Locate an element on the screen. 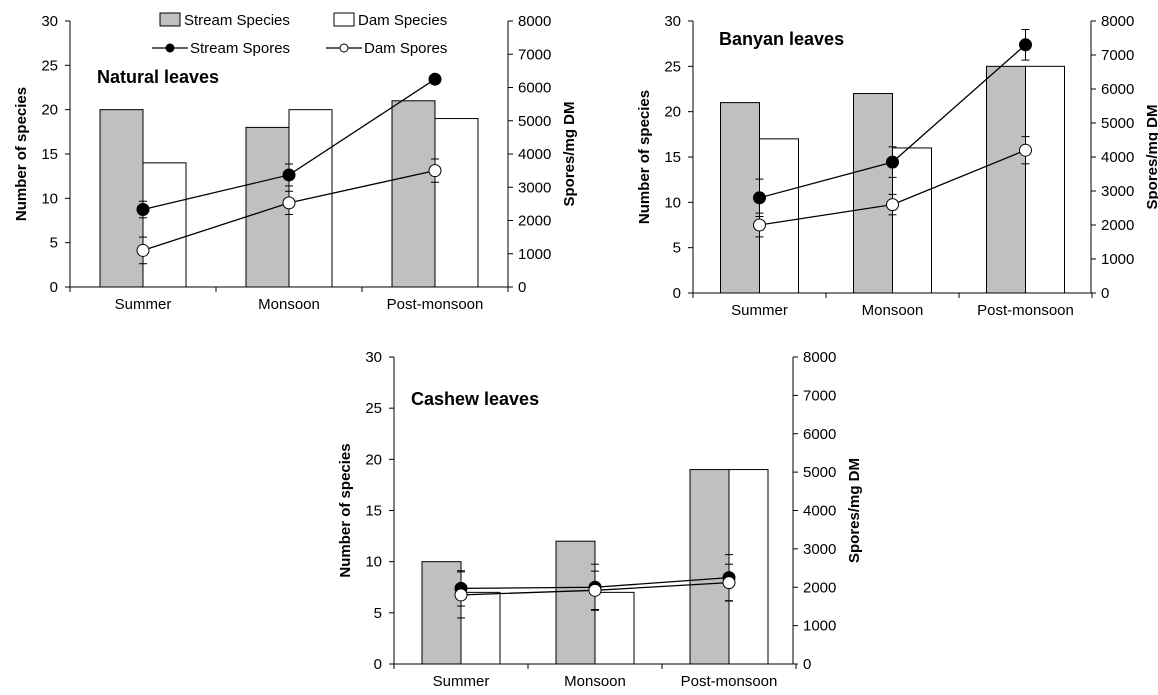 The width and height of the screenshot is (1158, 695). legend-marker-stream-spores is located at coordinates (170, 48).